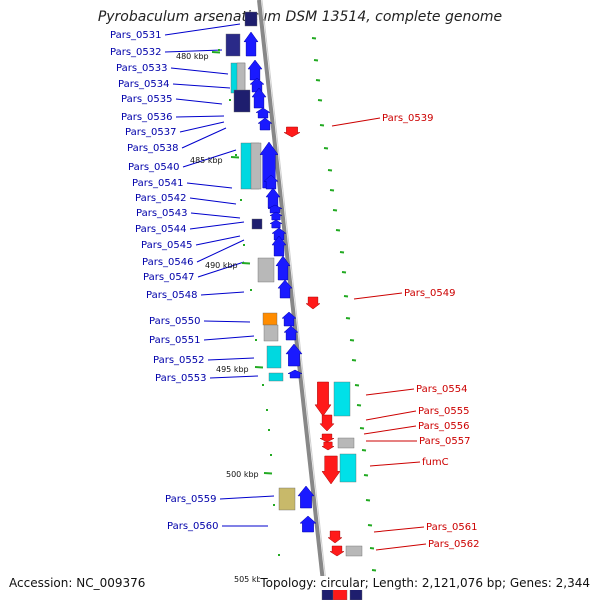 Image resolution: width=600 pixels, height=600 pixels. Describe the element at coordinates (150, 132) in the screenshot. I see `left-gene-label: Pars_0537` at that location.